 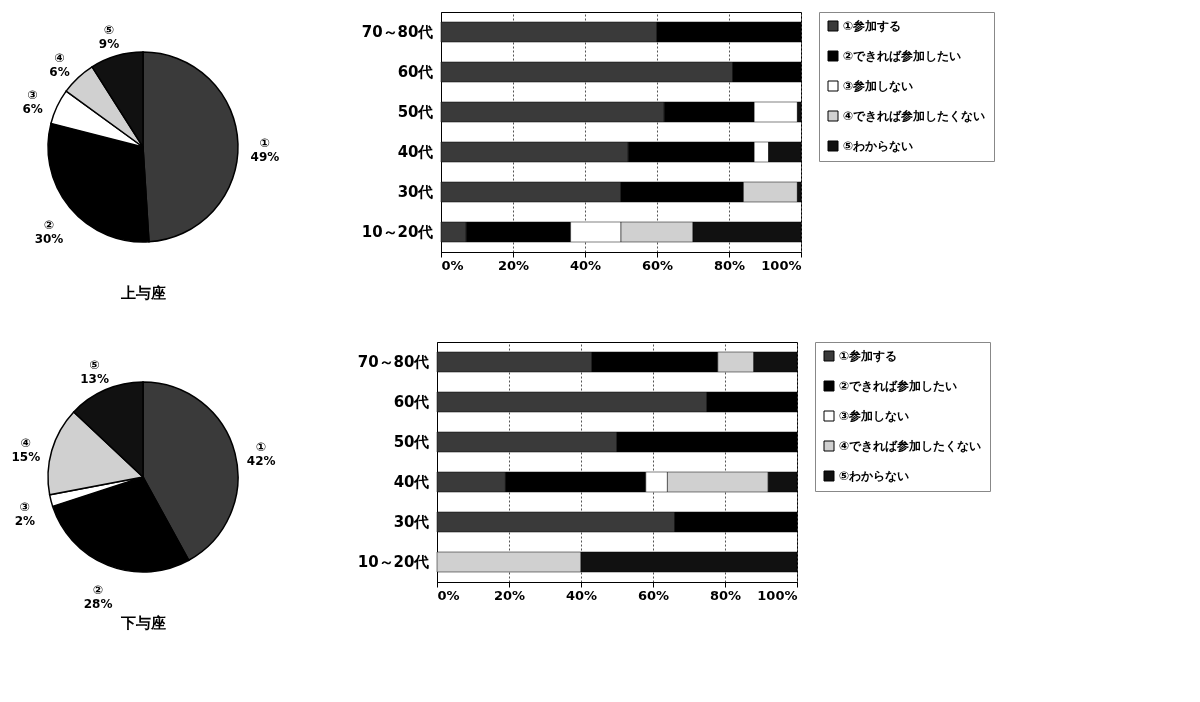 What do you see at coordinates (94, 379) in the screenshot?
I see `data-label: 13%` at bounding box center [94, 379].